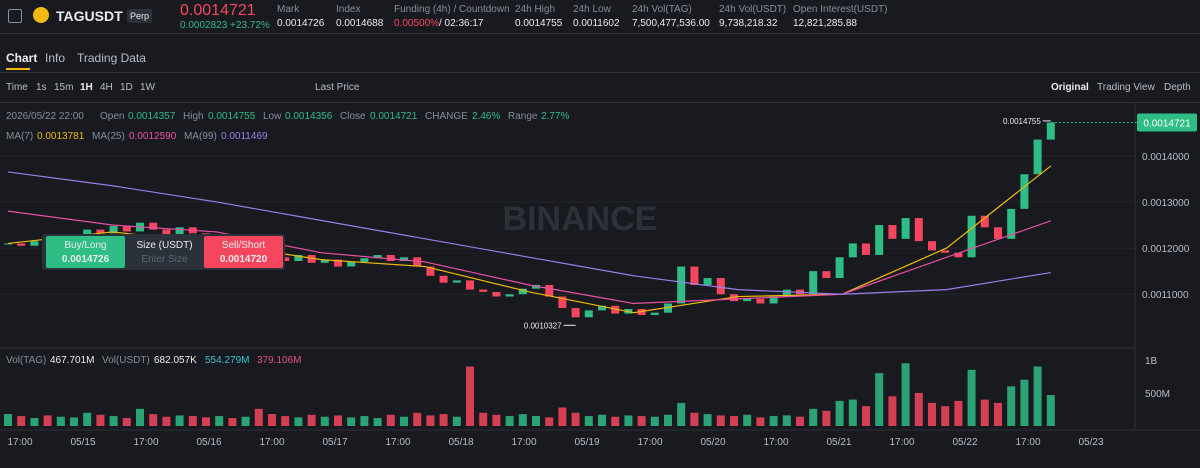 The image size is (1200, 468). What do you see at coordinates (243, 259) in the screenshot?
I see `sell-price: 0.0014720` at bounding box center [243, 259].